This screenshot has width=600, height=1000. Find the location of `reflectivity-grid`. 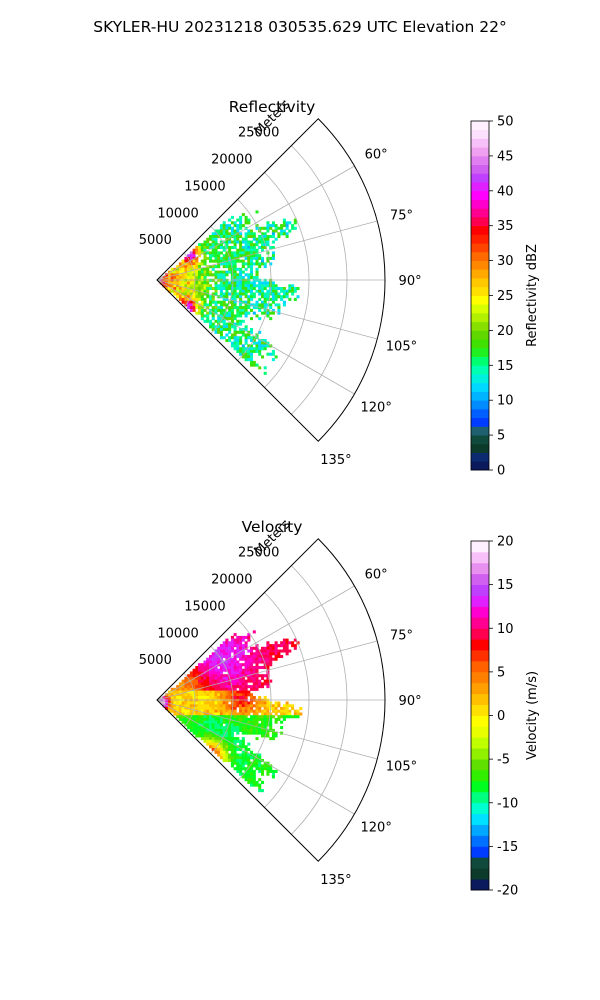

reflectivity-grid is located at coordinates (271, 280).